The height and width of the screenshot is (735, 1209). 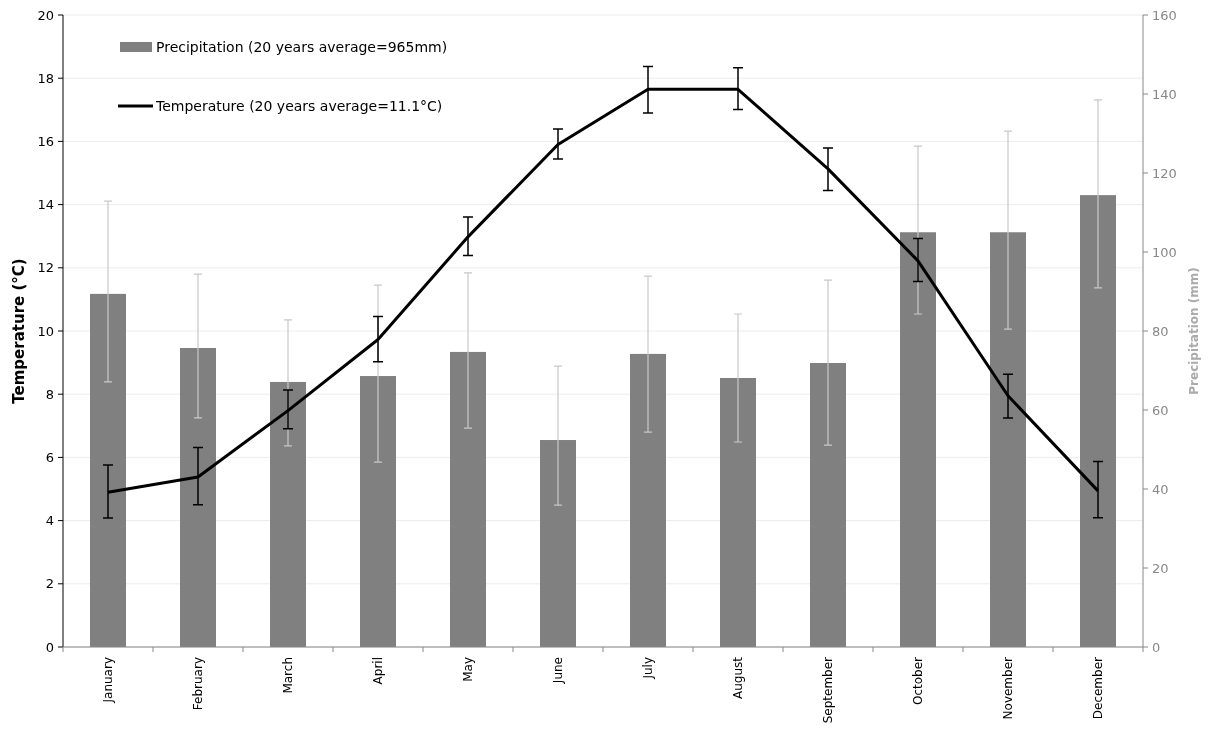 I want to click on x-tick-label: September, so click(x=828, y=690).